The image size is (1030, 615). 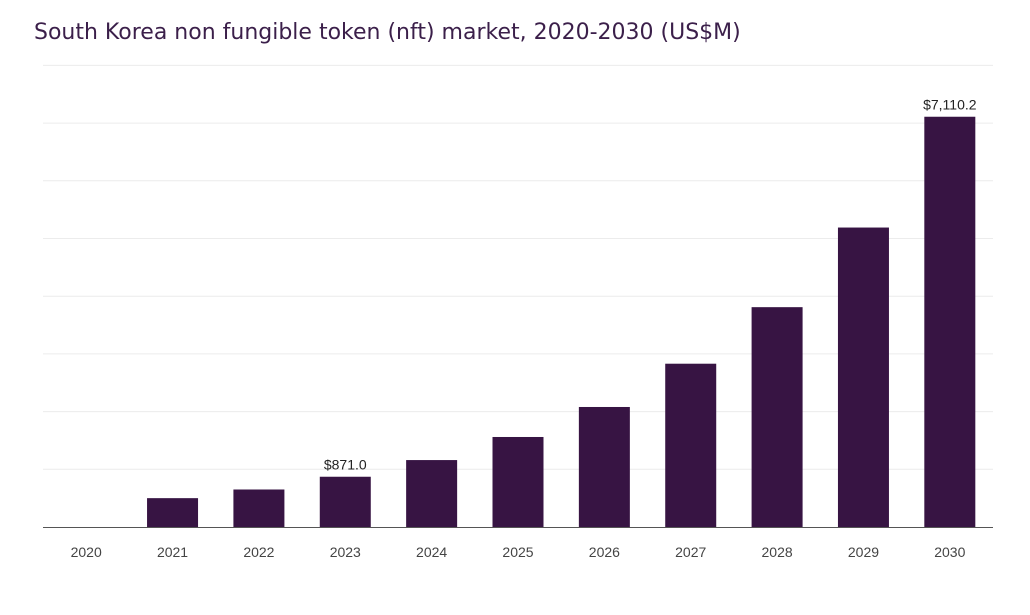 What do you see at coordinates (86, 552) in the screenshot?
I see `x-tick-label: 2020` at bounding box center [86, 552].